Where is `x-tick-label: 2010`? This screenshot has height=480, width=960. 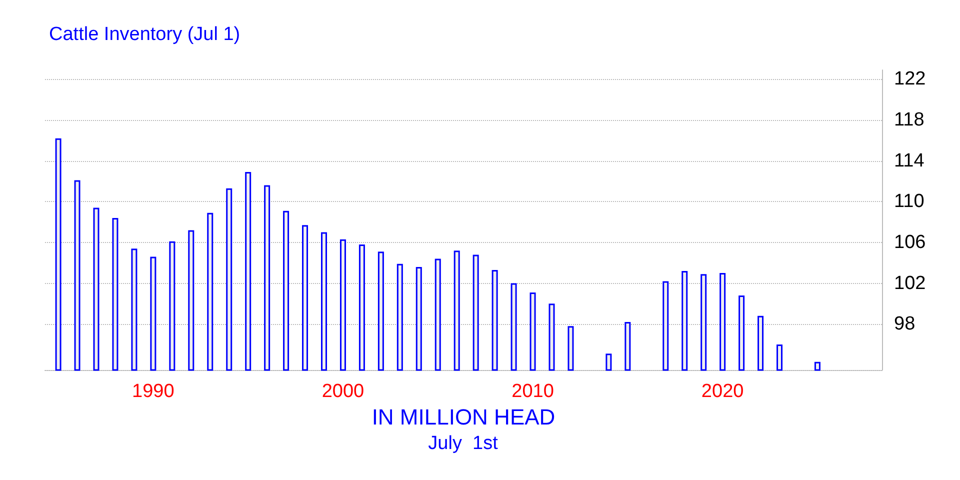
x-tick-label: 2010 is located at coordinates (533, 391).